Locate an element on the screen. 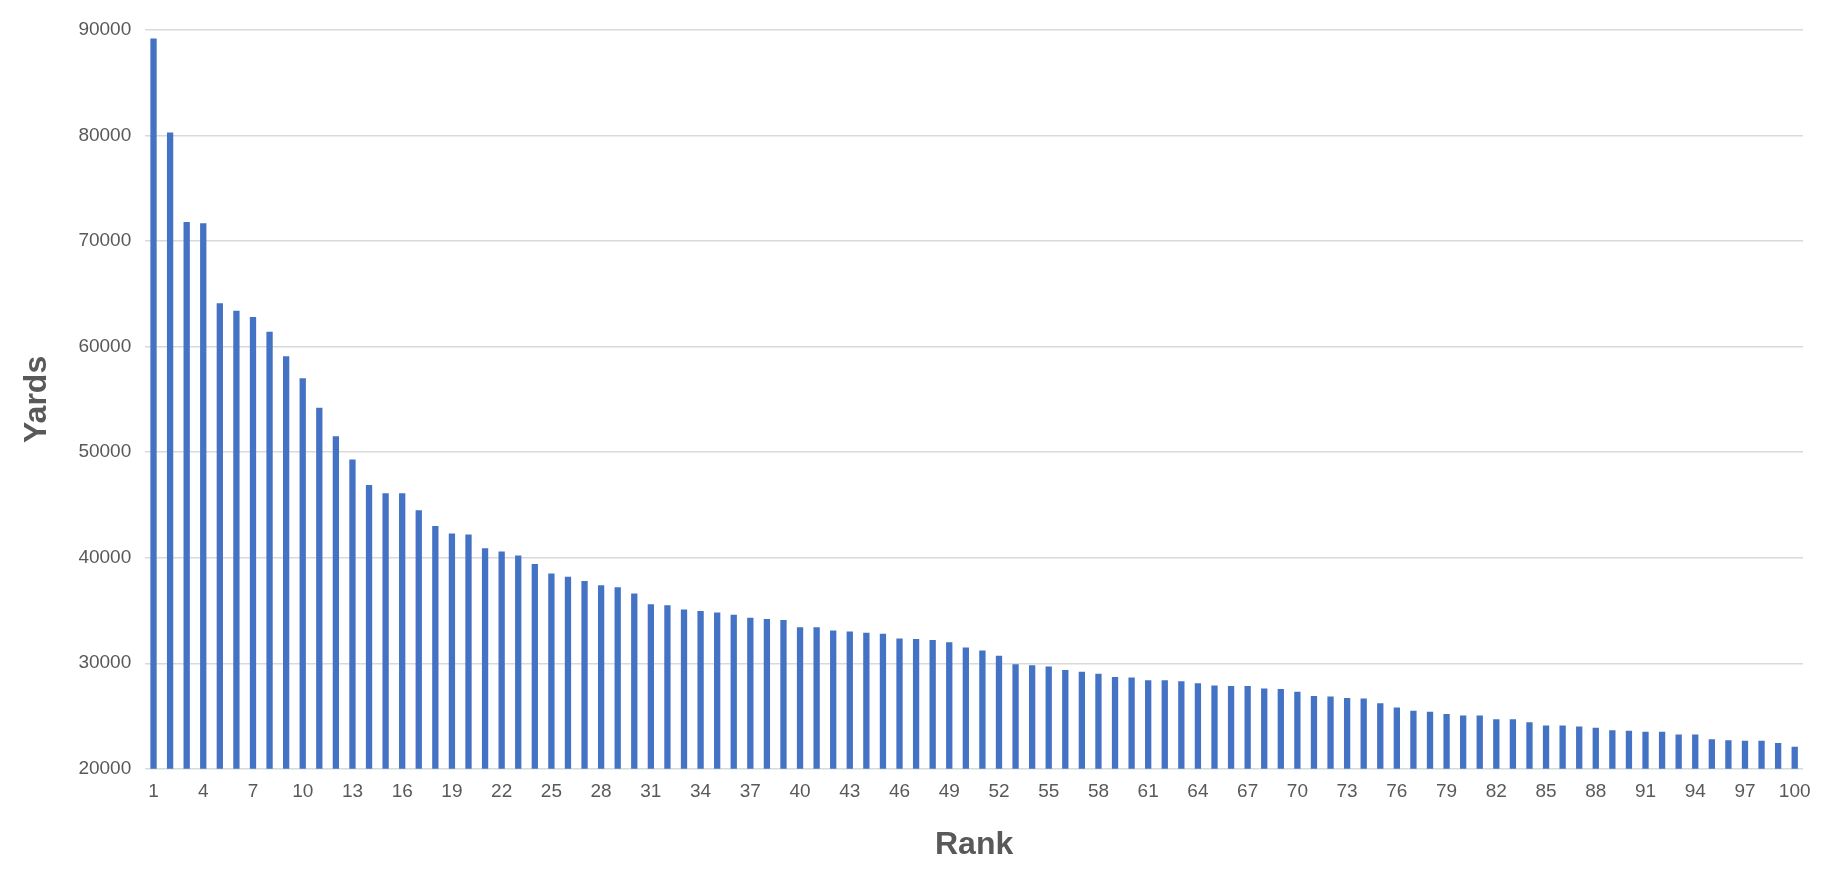  x-tick-label: 7 is located at coordinates (253, 791).